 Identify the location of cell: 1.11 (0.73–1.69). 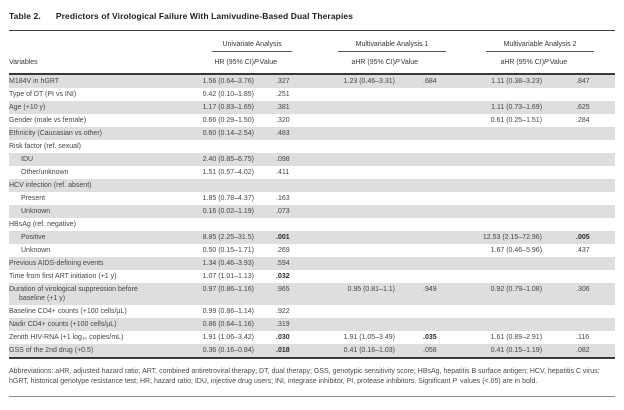
(517, 107).